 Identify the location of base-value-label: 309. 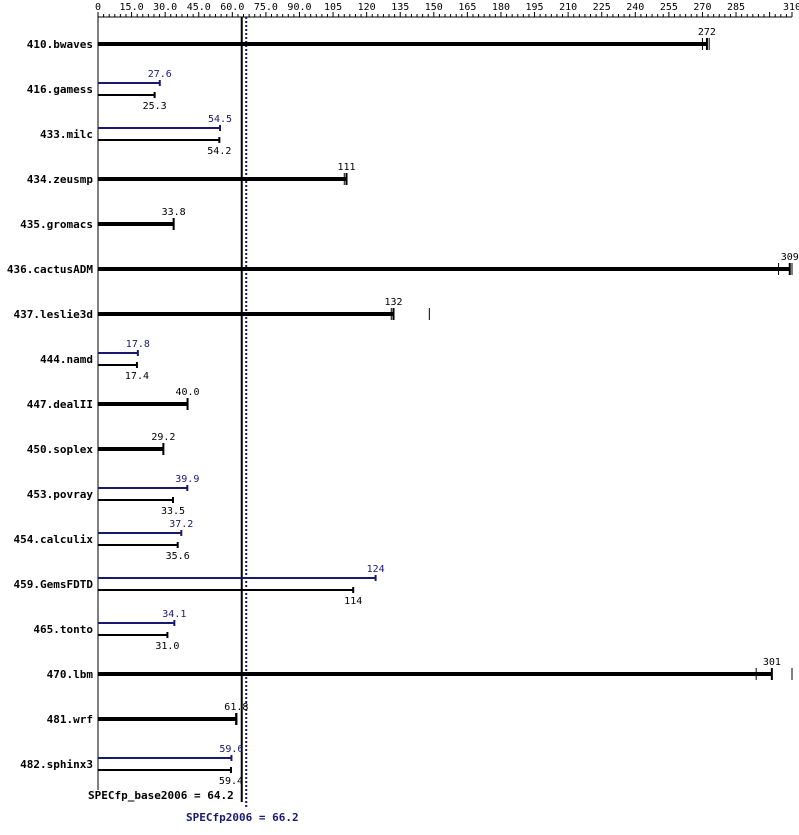
(790, 257).